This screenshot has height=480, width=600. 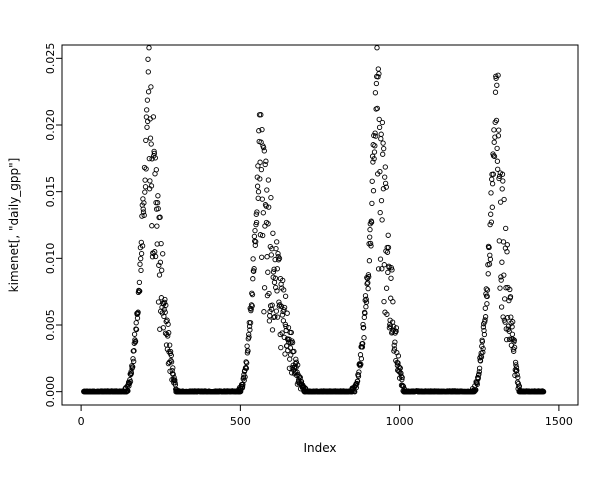 I want to click on y-tick-label: 0.005, so click(x=50, y=325).